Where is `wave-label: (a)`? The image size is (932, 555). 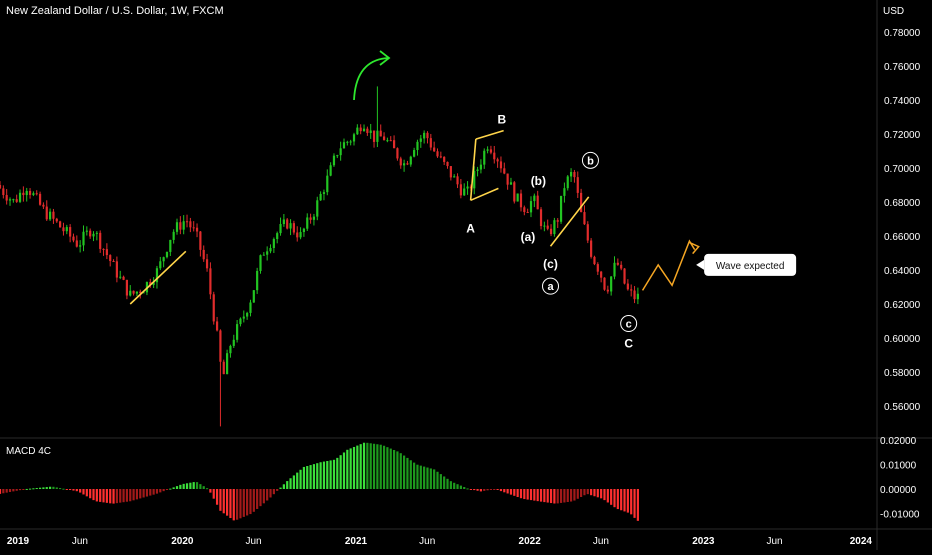 wave-label: (a) is located at coordinates (528, 237).